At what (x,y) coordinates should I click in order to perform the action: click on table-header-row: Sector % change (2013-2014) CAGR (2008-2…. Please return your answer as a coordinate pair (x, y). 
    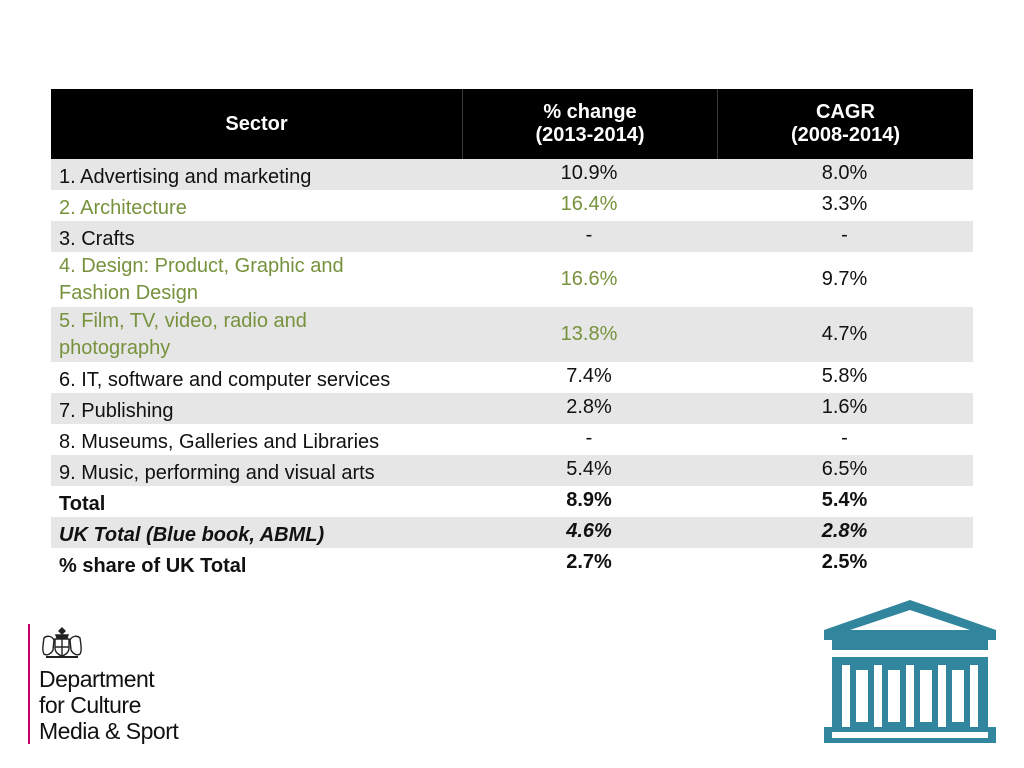
    Looking at the image, I should click on (512, 124).